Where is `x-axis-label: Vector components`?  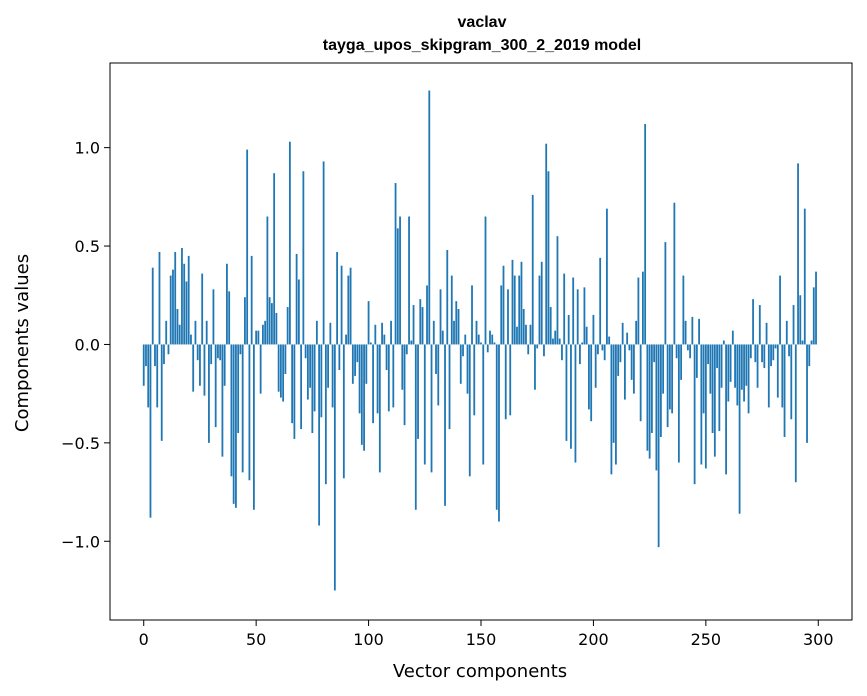 x-axis-label: Vector components is located at coordinates (480, 671).